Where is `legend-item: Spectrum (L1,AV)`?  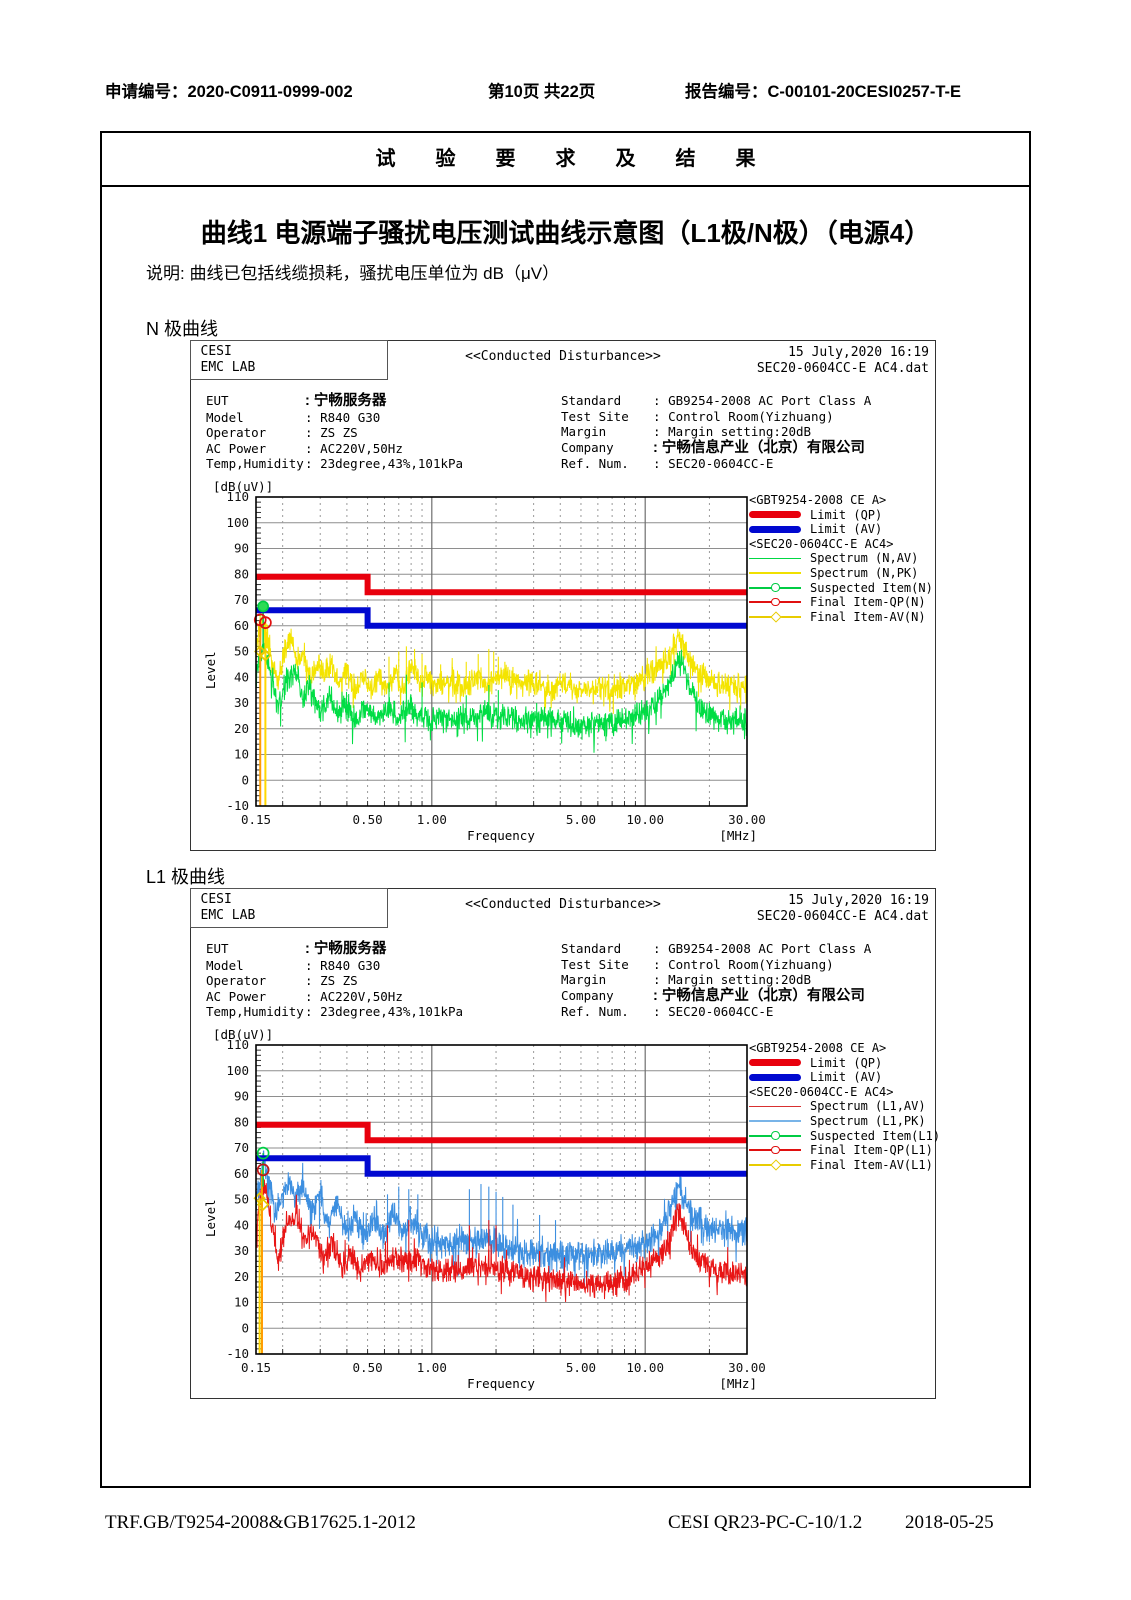 legend-item: Spectrum (L1,AV) is located at coordinates (842, 1106).